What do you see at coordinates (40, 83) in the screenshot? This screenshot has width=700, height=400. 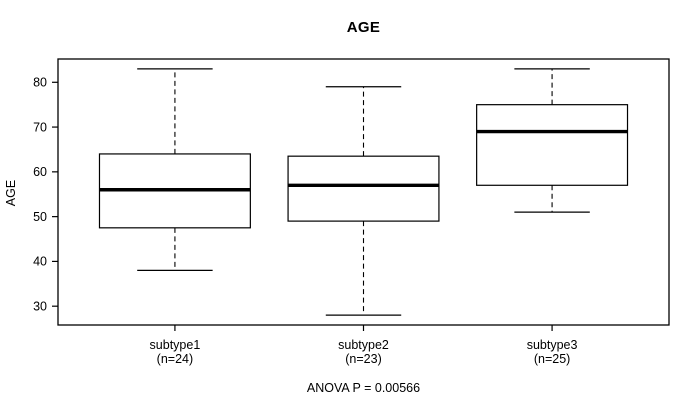 I see `y-tick-label: 80` at bounding box center [40, 83].